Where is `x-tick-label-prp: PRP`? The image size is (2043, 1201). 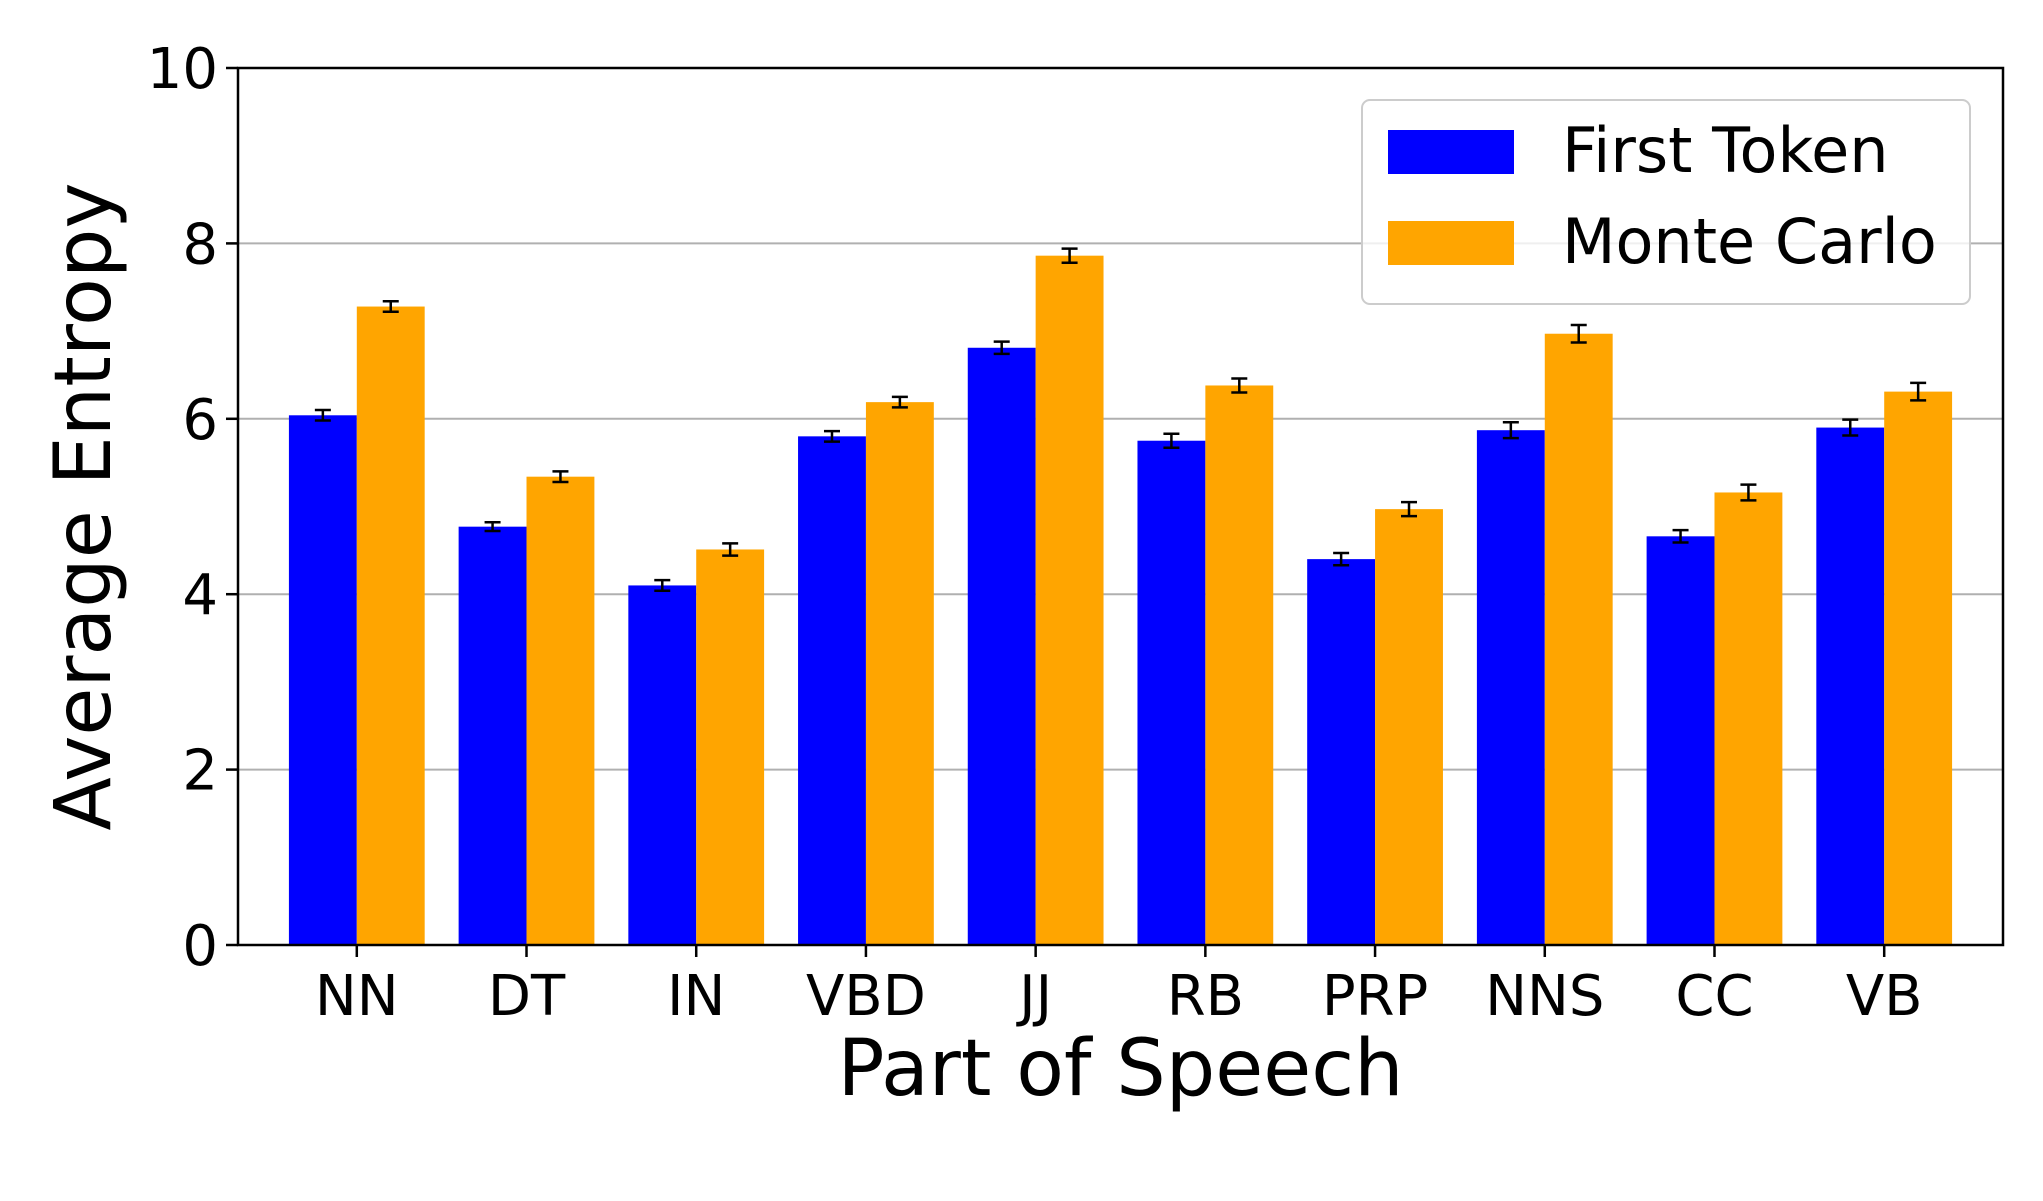
x-tick-label-prp: PRP is located at coordinates (1375, 996).